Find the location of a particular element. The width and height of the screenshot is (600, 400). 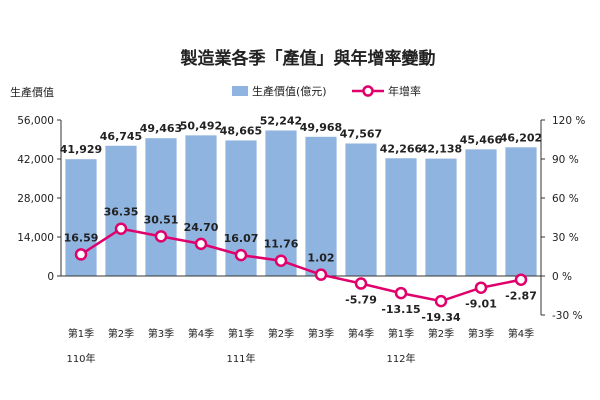

left-tick-label: 28,000 is located at coordinates (35, 199).